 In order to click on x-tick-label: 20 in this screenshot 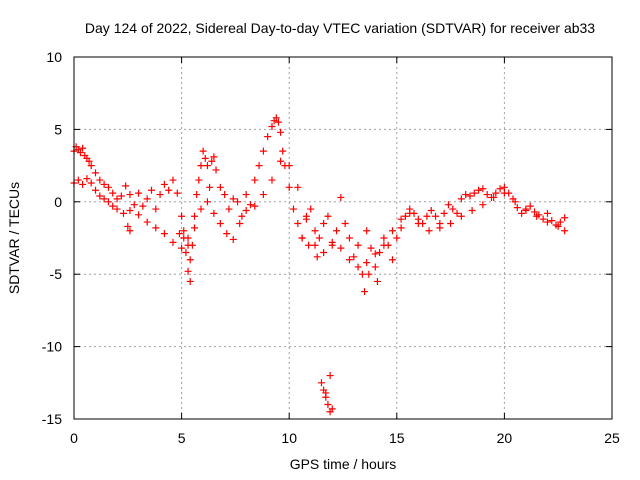, I will do `click(505, 438)`.